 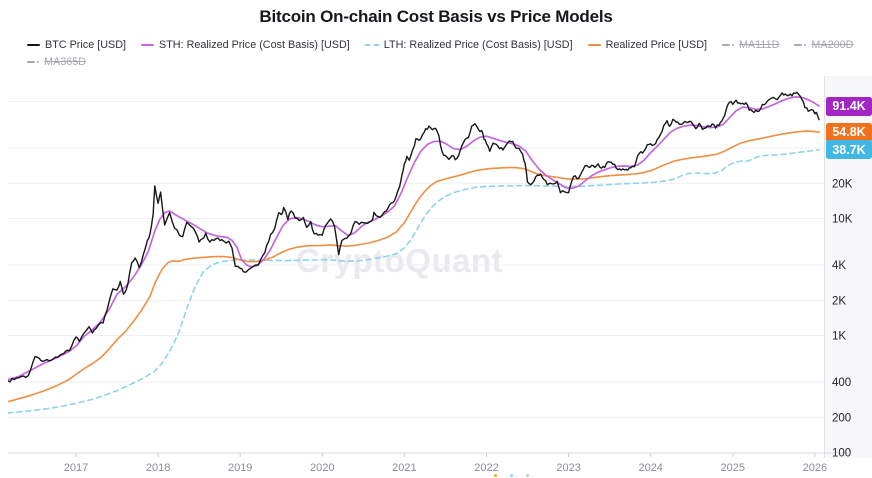 What do you see at coordinates (65, 62) in the screenshot?
I see `legend-label: MA365D` at bounding box center [65, 62].